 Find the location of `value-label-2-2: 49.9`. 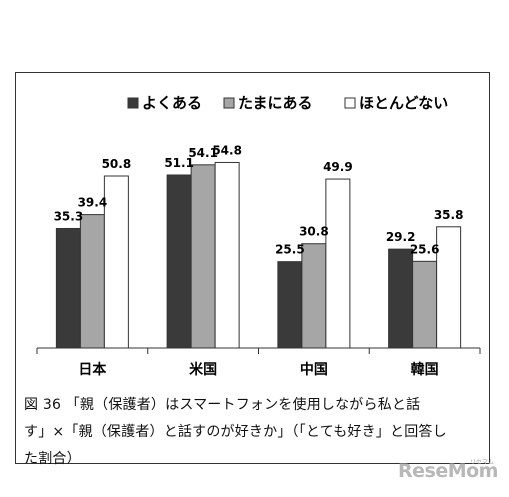

value-label-2-2: 49.9 is located at coordinates (338, 167).